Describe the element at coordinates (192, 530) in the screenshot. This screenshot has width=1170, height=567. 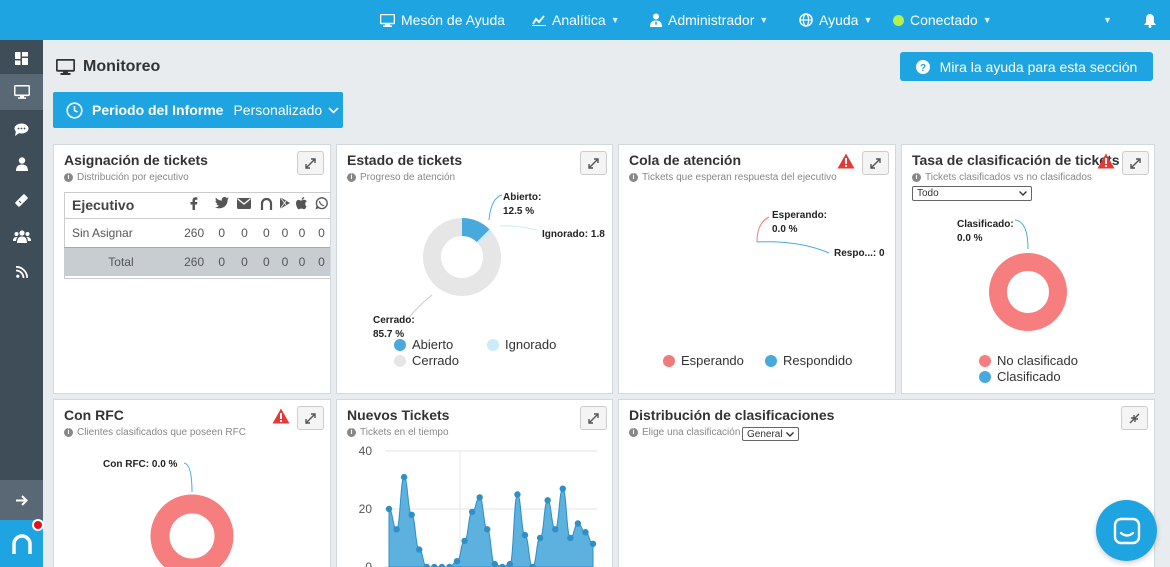
I see `donut-slice-sin-rfc` at that location.